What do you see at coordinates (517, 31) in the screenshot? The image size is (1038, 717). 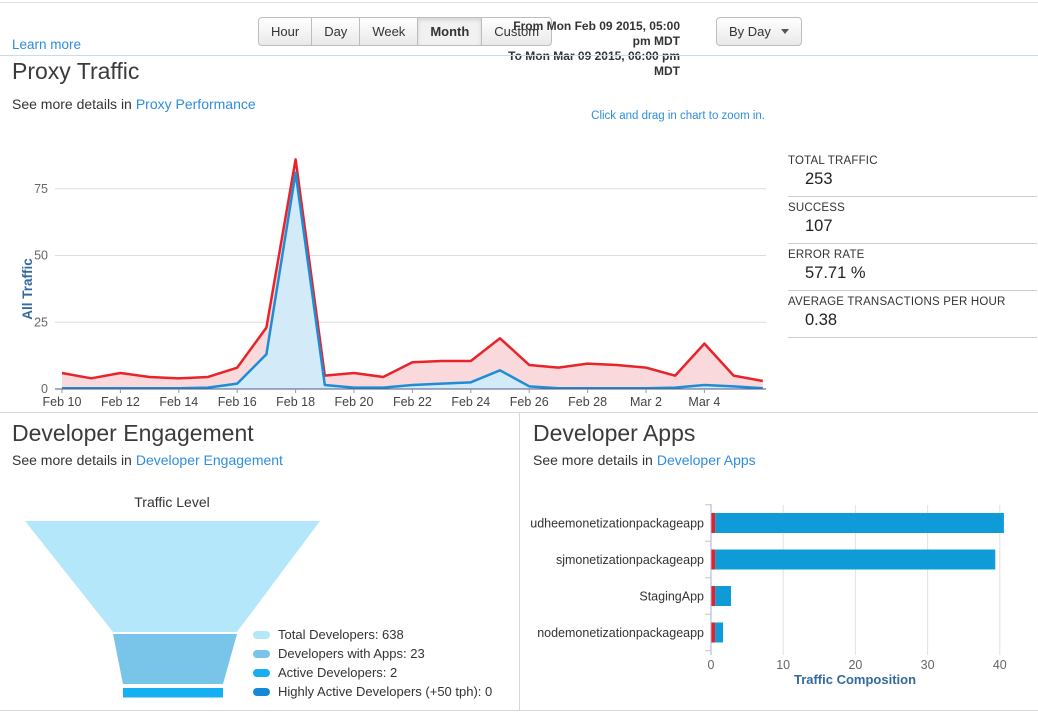 I see `range-button-custom: Custom` at bounding box center [517, 31].